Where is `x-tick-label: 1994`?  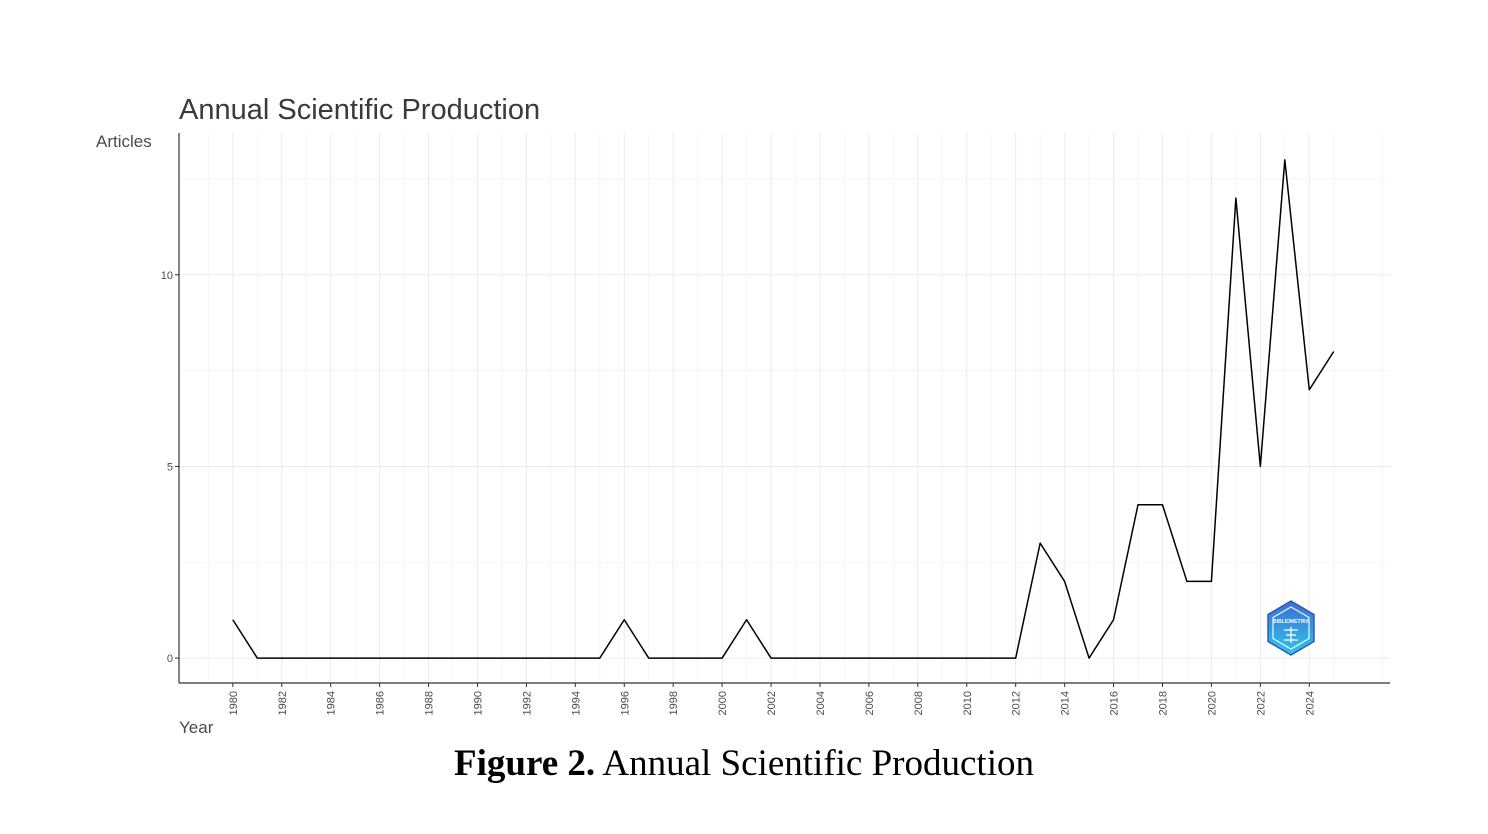
x-tick-label: 1994 is located at coordinates (576, 703).